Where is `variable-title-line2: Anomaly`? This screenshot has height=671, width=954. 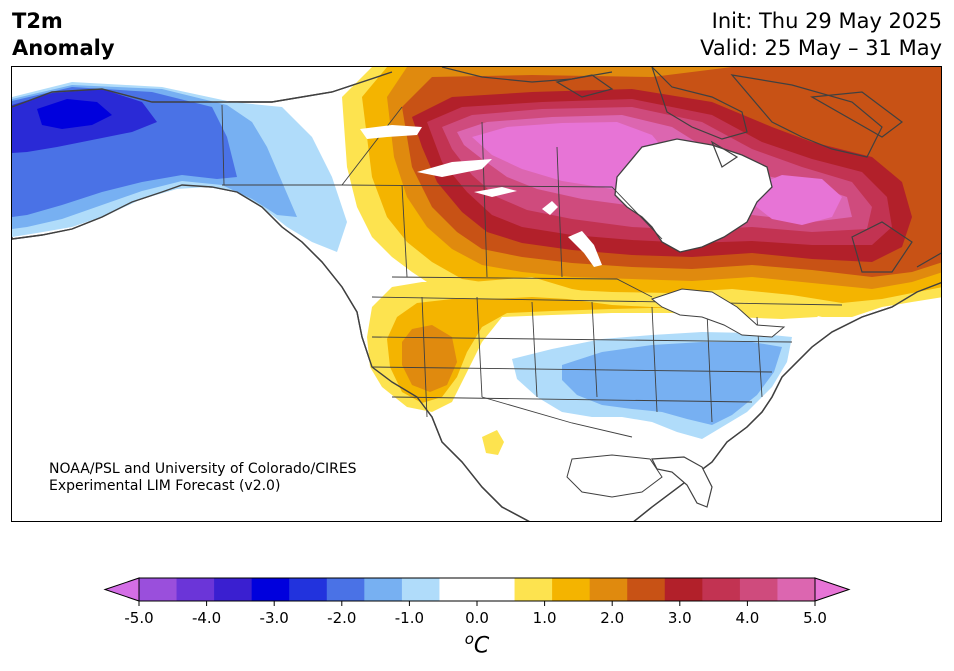 variable-title-line2: Anomaly is located at coordinates (63, 48).